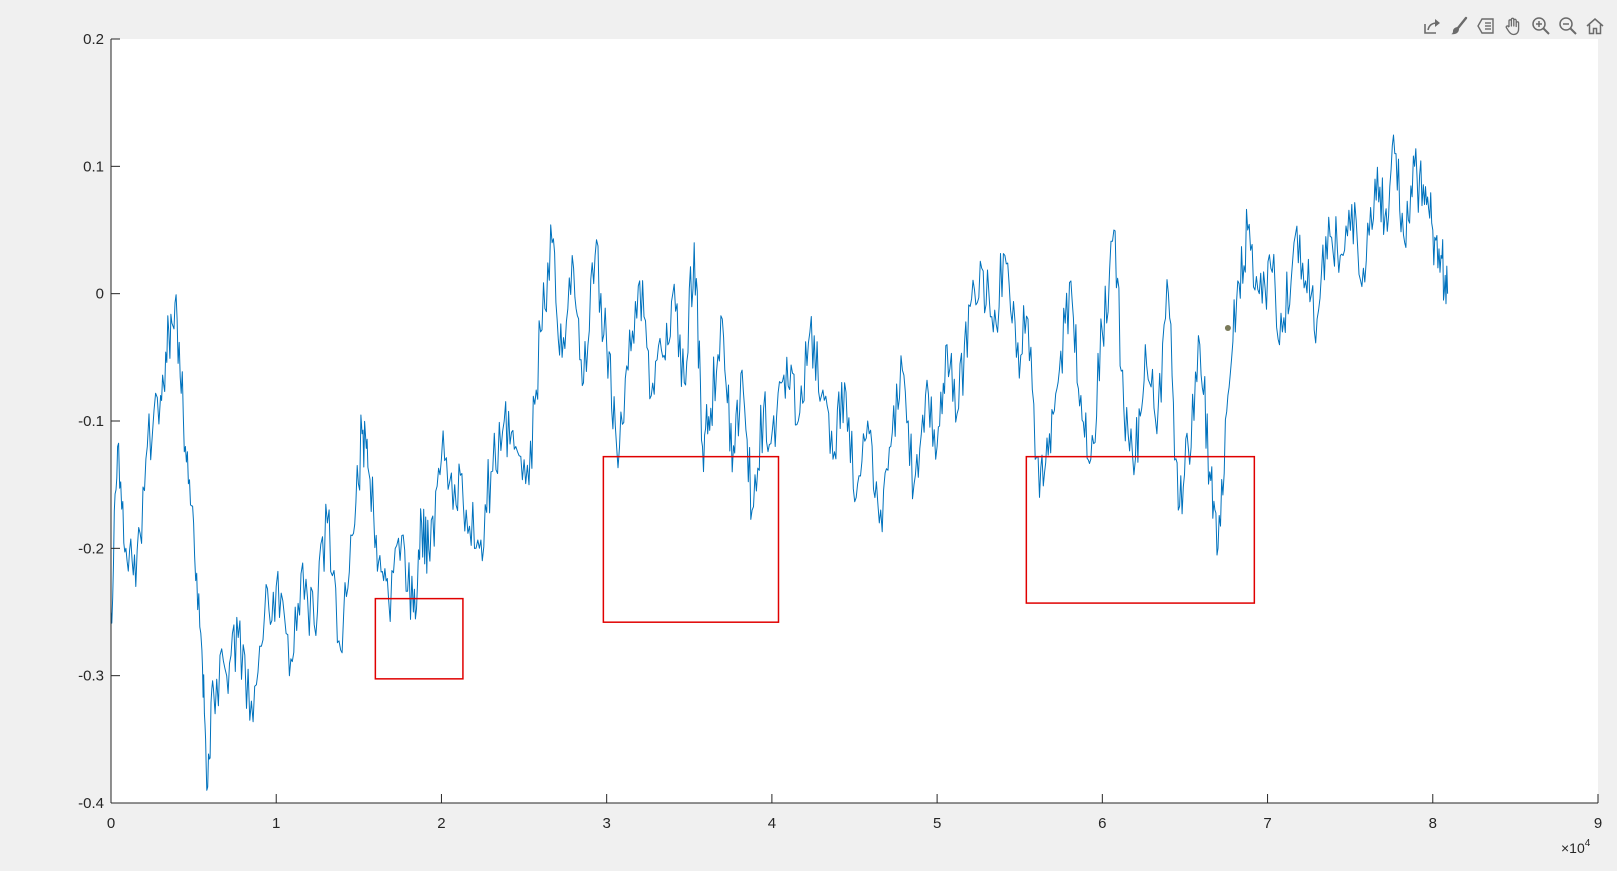  I want to click on x-tick-label: 8, so click(1433, 823).